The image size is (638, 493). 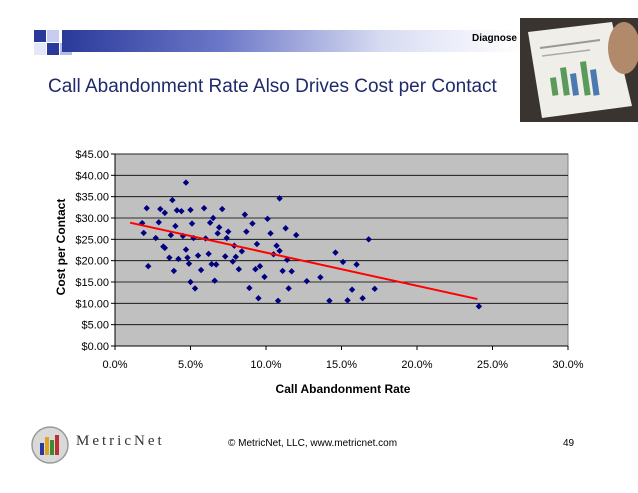 I want to click on logo-wordmark: MetricNet, so click(x=120, y=441).